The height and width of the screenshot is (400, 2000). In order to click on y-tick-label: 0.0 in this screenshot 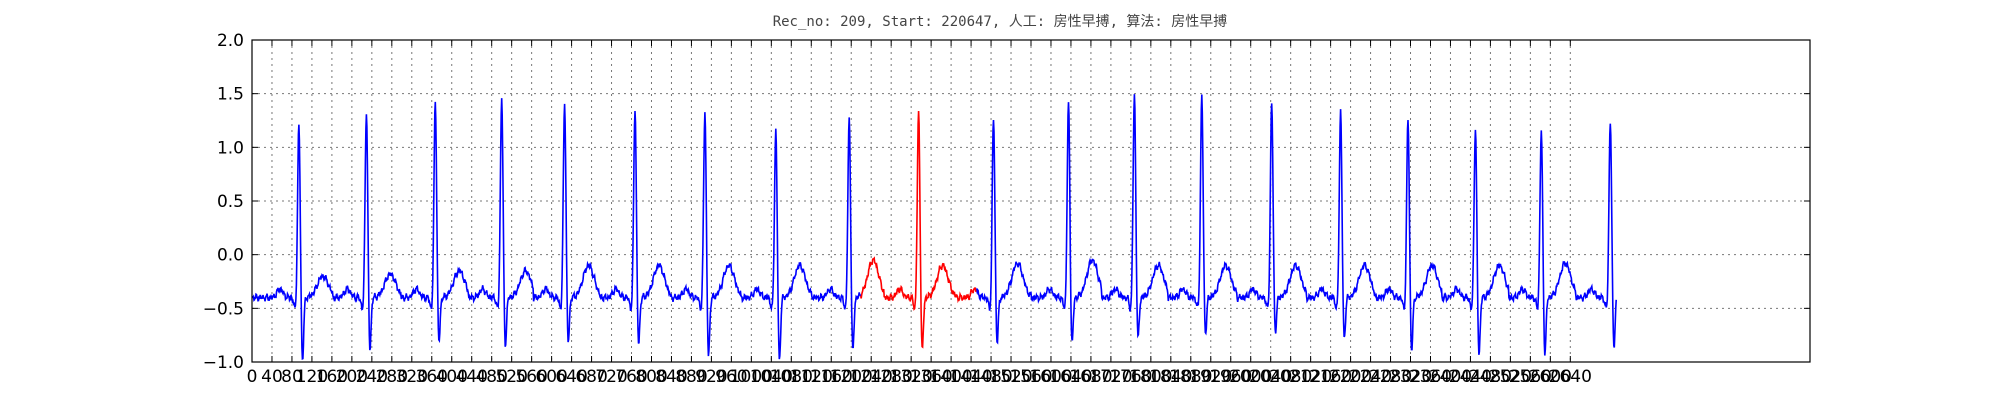, I will do `click(230, 256)`.